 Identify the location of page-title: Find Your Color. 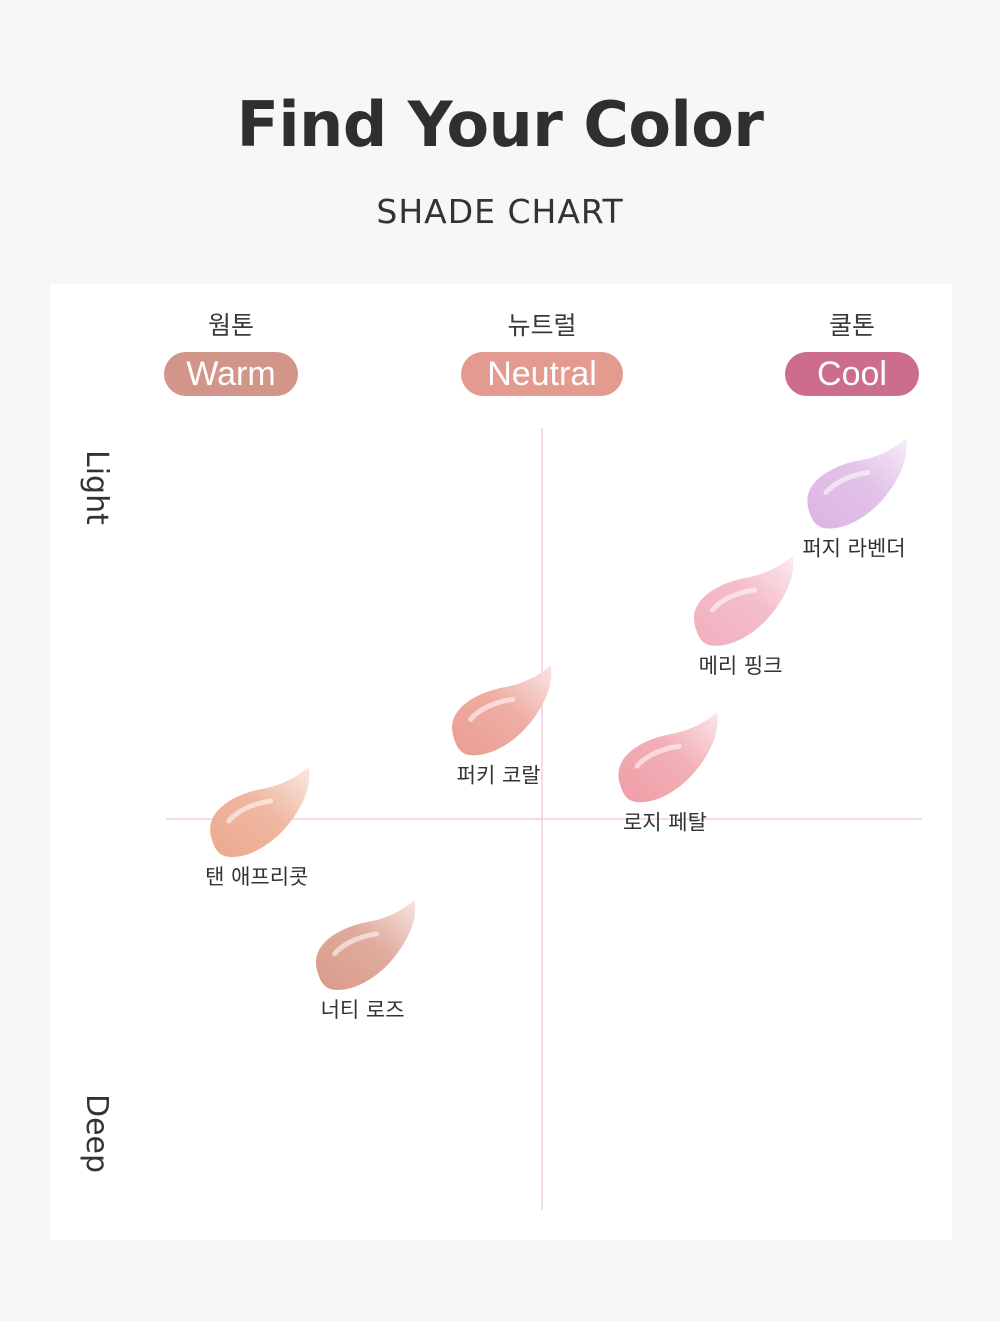
(500, 124).